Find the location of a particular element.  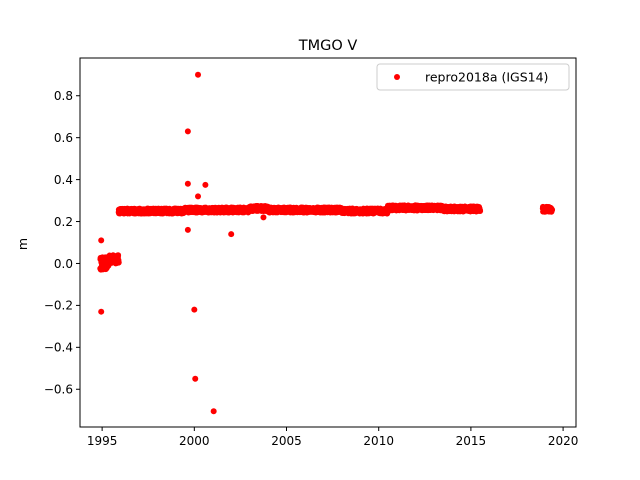

y-tick-label: 0.2 is located at coordinates (63, 222).